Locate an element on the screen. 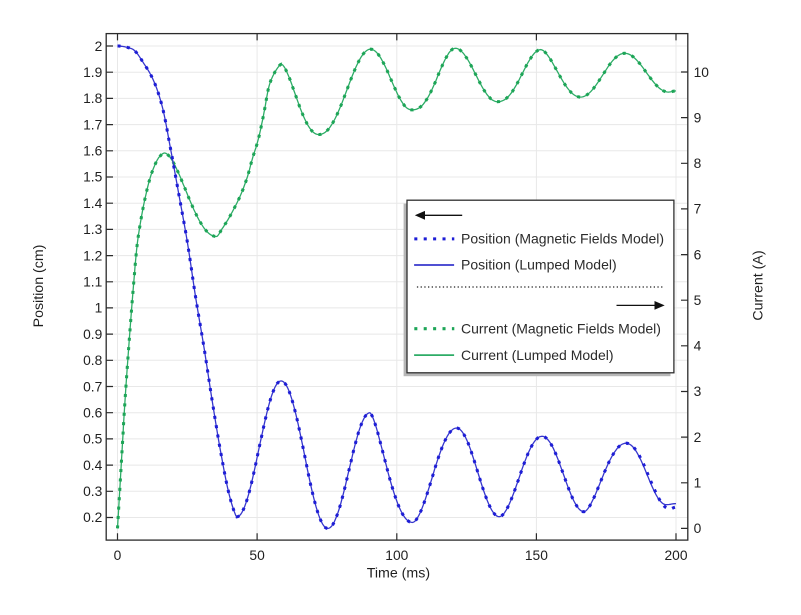 The height and width of the screenshot is (615, 801). svg-text: Time (ms) is located at coordinates (398, 574).